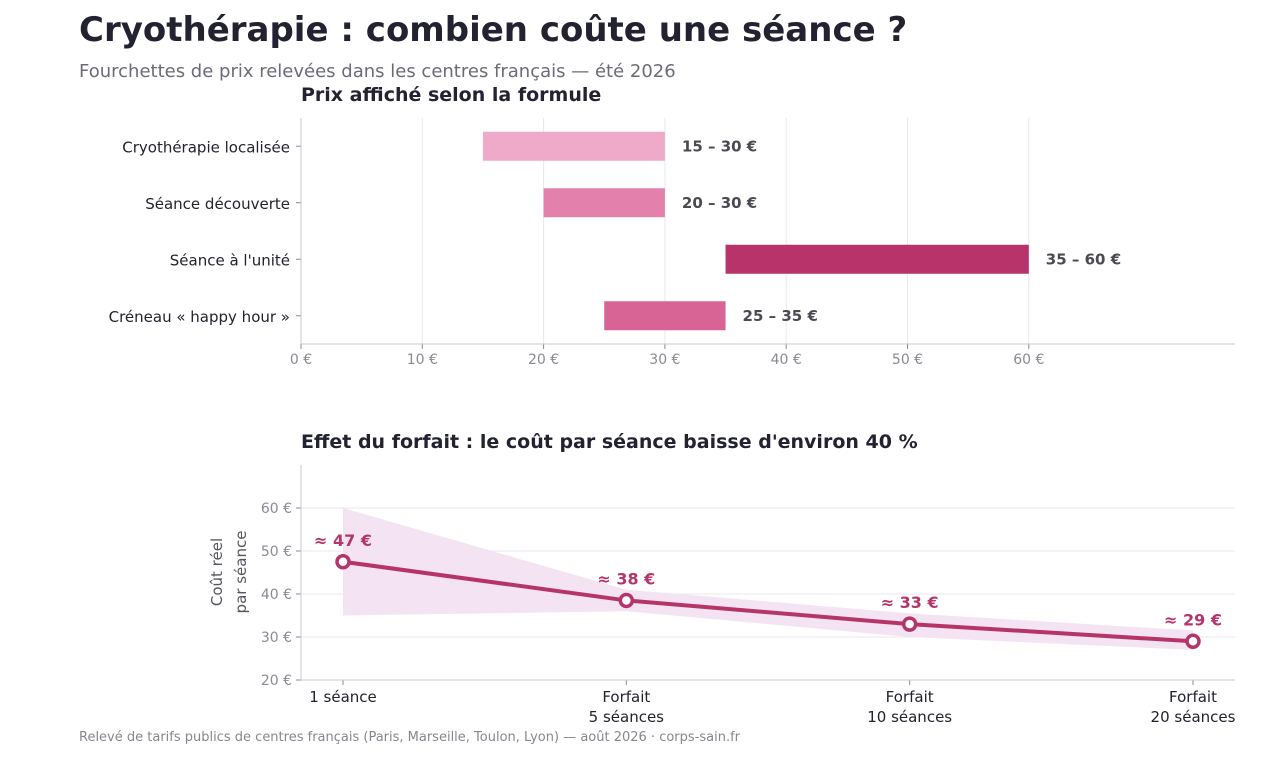 The image size is (1280, 760). I want to click on y-label-line: Coût réel, so click(217, 572).